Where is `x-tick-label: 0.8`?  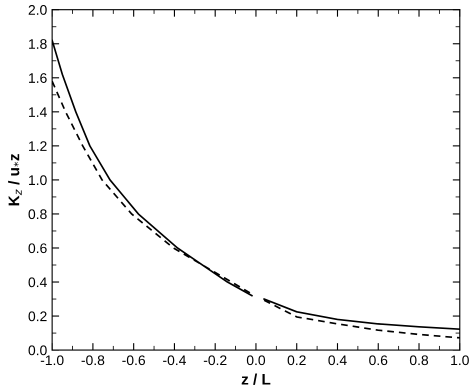
x-tick-label: 0.8 is located at coordinates (419, 360).